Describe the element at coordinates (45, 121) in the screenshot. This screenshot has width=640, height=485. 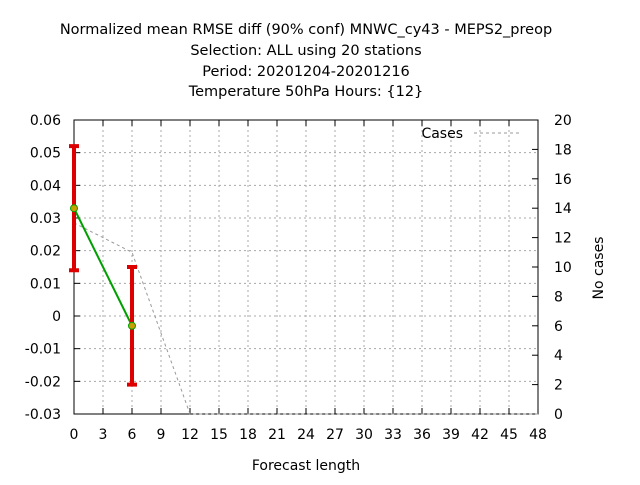
I see `y-tick-label: 0.06` at that location.